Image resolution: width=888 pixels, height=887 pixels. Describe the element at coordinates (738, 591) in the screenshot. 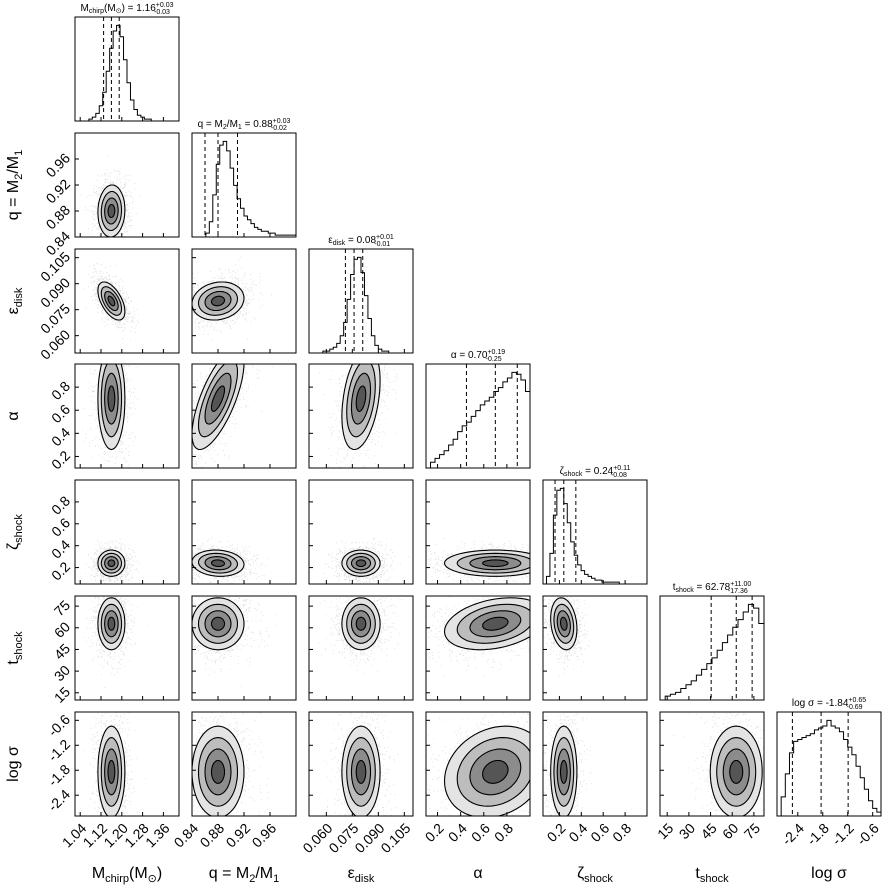

I see `title-lower: -17.36` at that location.